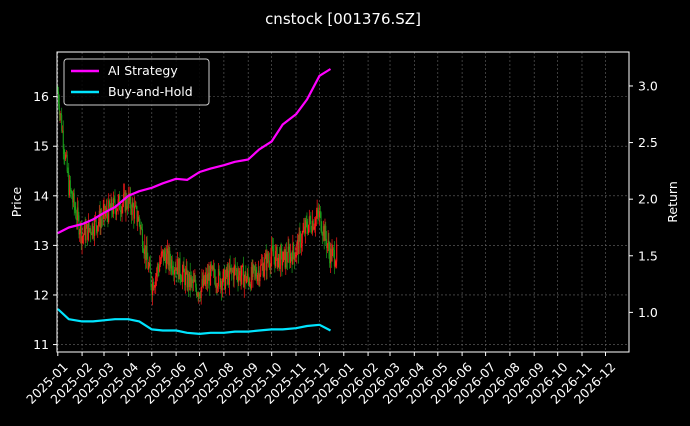 This screenshot has height=426, width=690. I want to click on y-tick-label-right: 2.5, so click(648, 142).